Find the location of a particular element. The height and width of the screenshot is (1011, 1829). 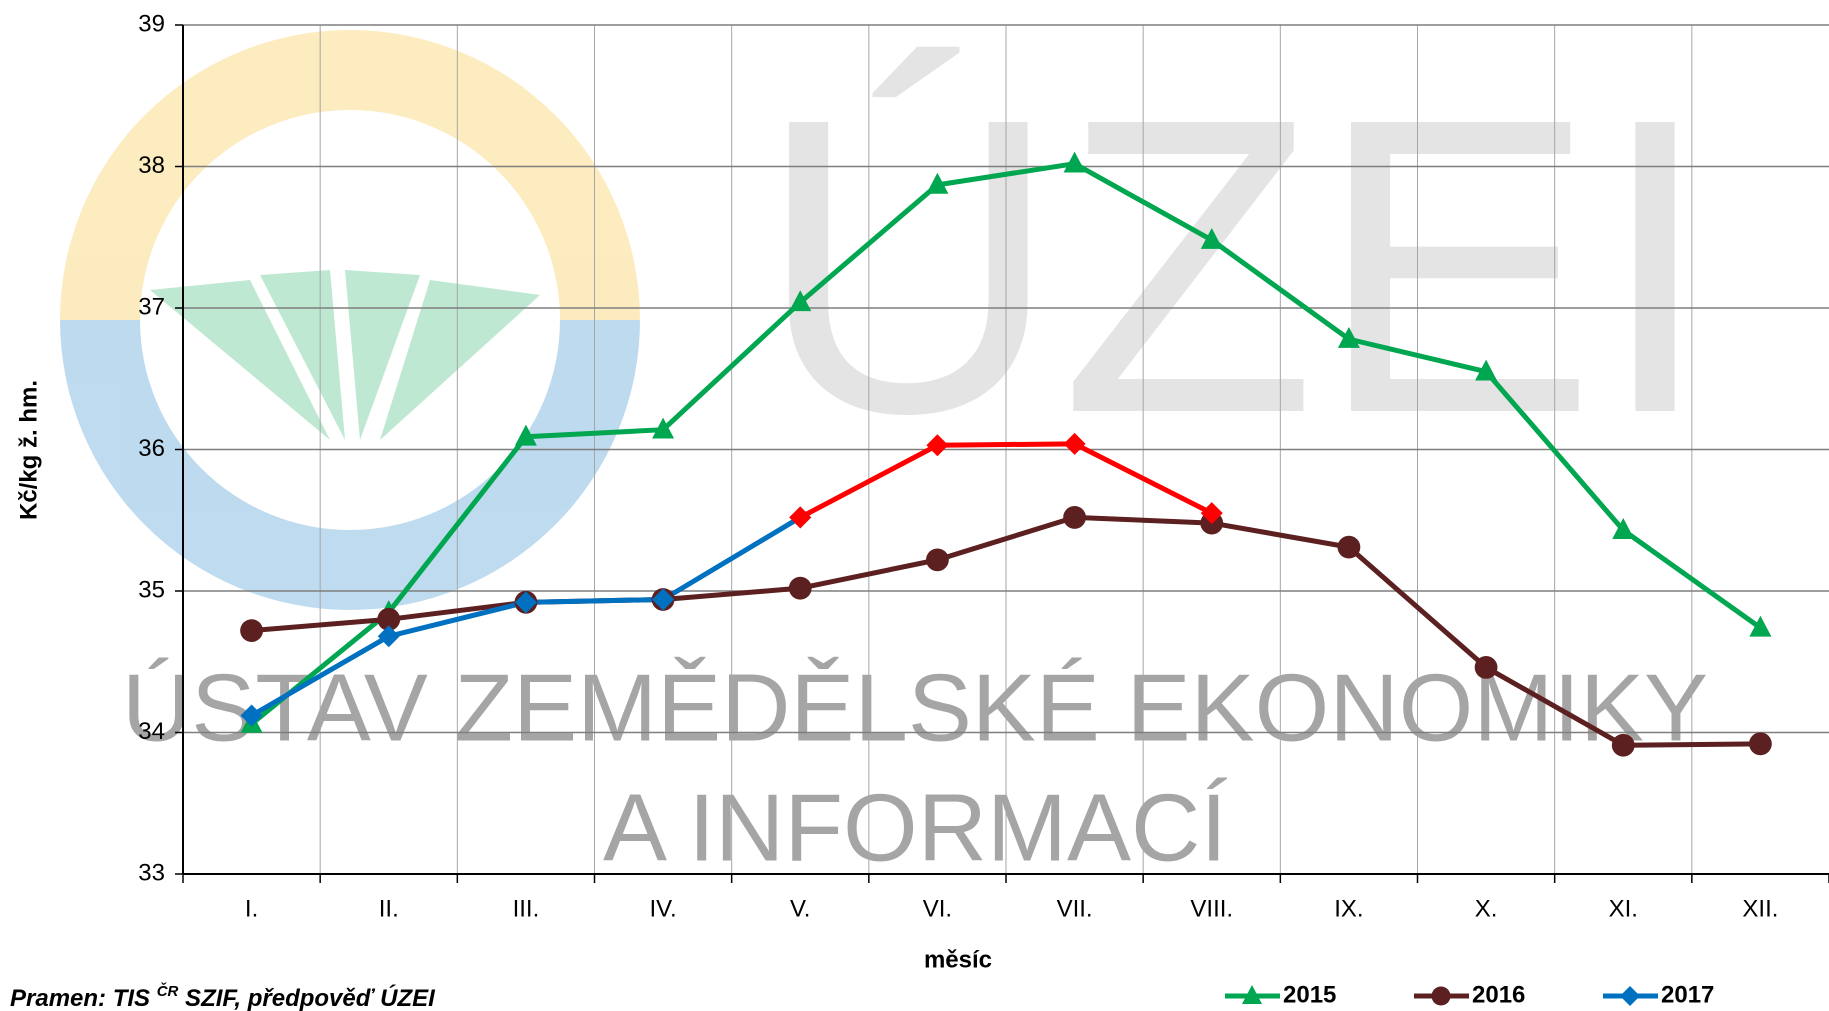

legend-label: 2015 is located at coordinates (1309, 994).